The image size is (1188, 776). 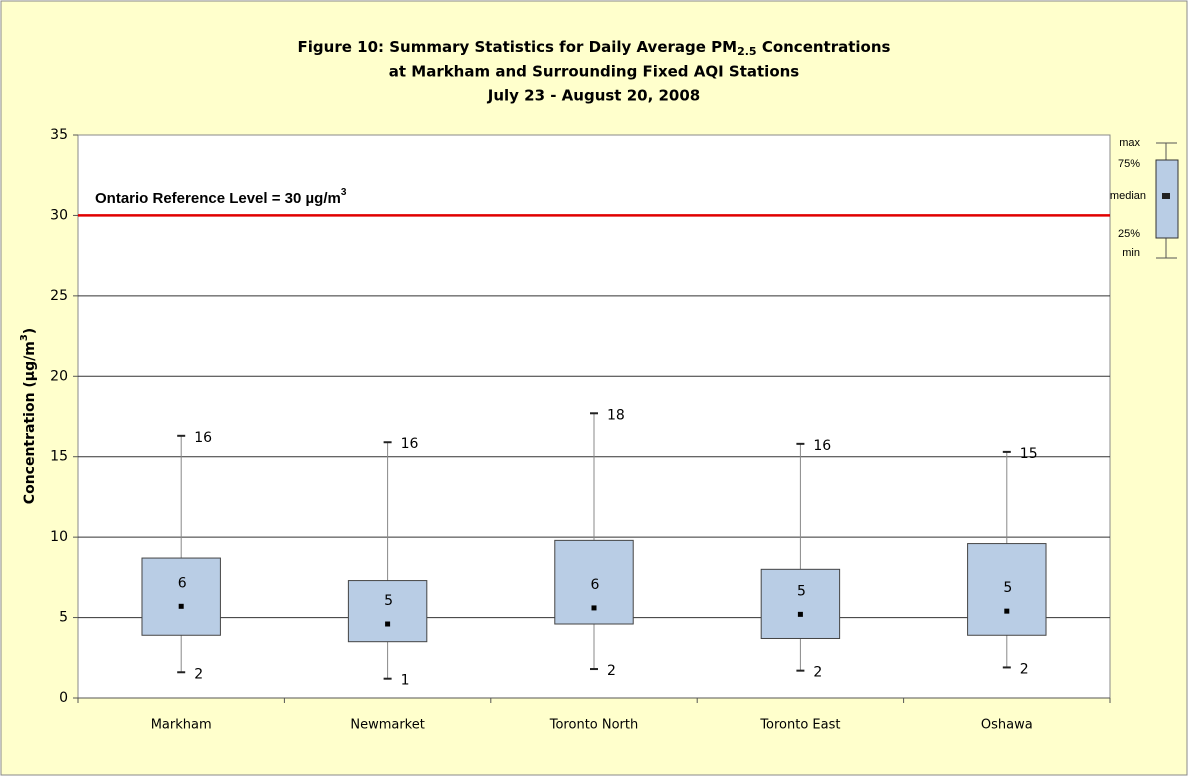 I want to click on max-label: 18, so click(x=616, y=415).